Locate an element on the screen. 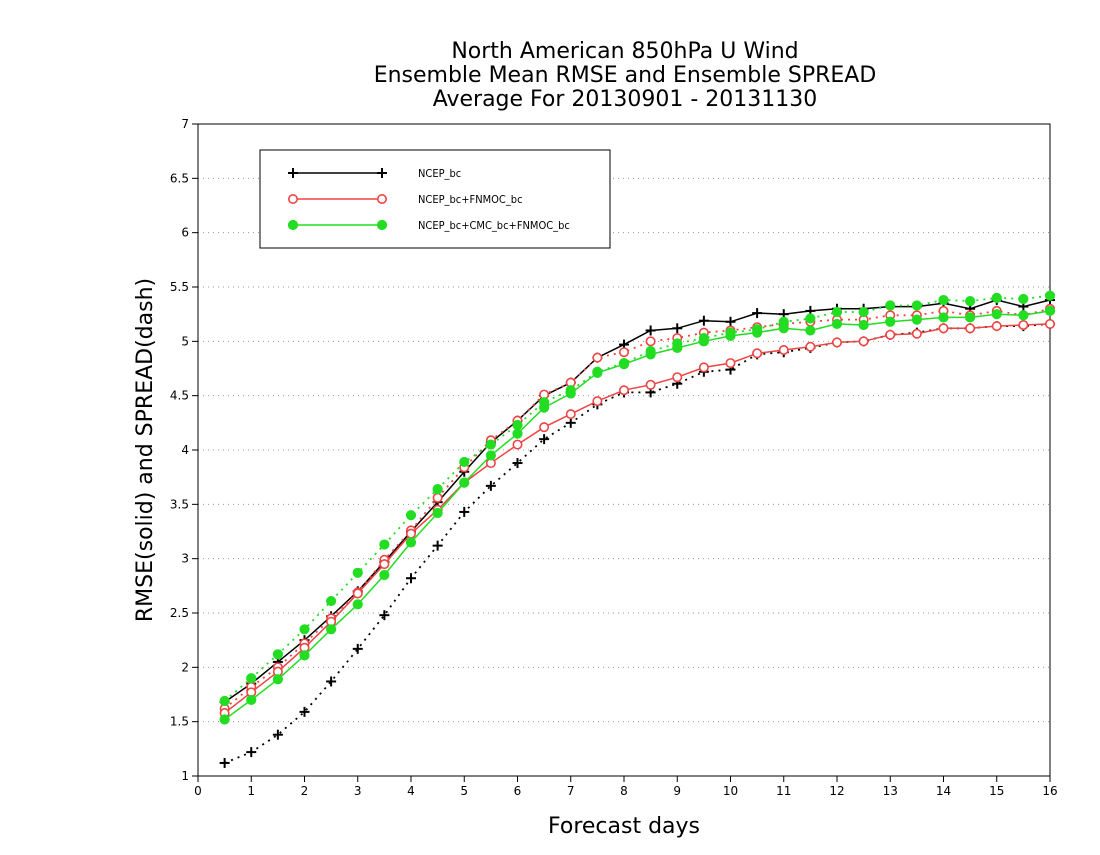 The height and width of the screenshot is (855, 1100). y-axis-ticks: 1 1.5 2 2.5 3 3.5 4 4.5 5 5.5 6 6.5 7 is located at coordinates (184, 450).